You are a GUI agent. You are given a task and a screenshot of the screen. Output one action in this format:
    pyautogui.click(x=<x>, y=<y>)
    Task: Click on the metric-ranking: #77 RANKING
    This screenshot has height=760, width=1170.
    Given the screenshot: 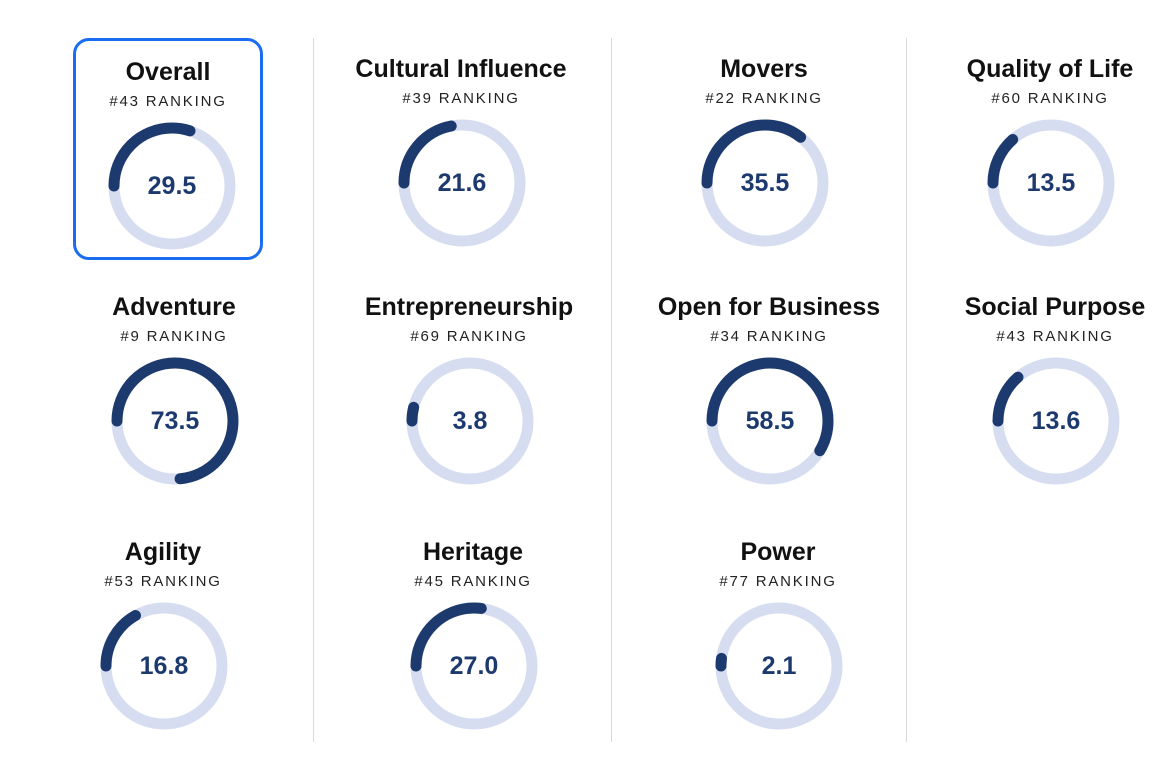 What is the action you would take?
    pyautogui.click(x=778, y=581)
    